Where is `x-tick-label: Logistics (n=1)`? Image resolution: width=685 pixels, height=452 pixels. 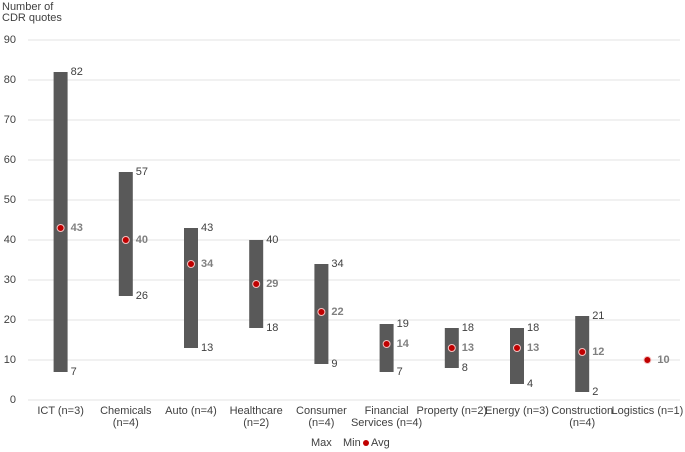 x-tick-label: Logistics (n=1) is located at coordinates (647, 411).